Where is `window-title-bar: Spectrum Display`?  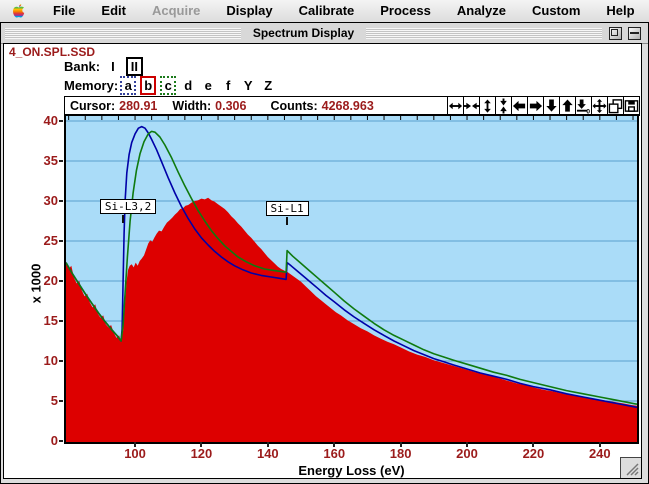
window-title-bar: Spectrum Display is located at coordinates (324, 33).